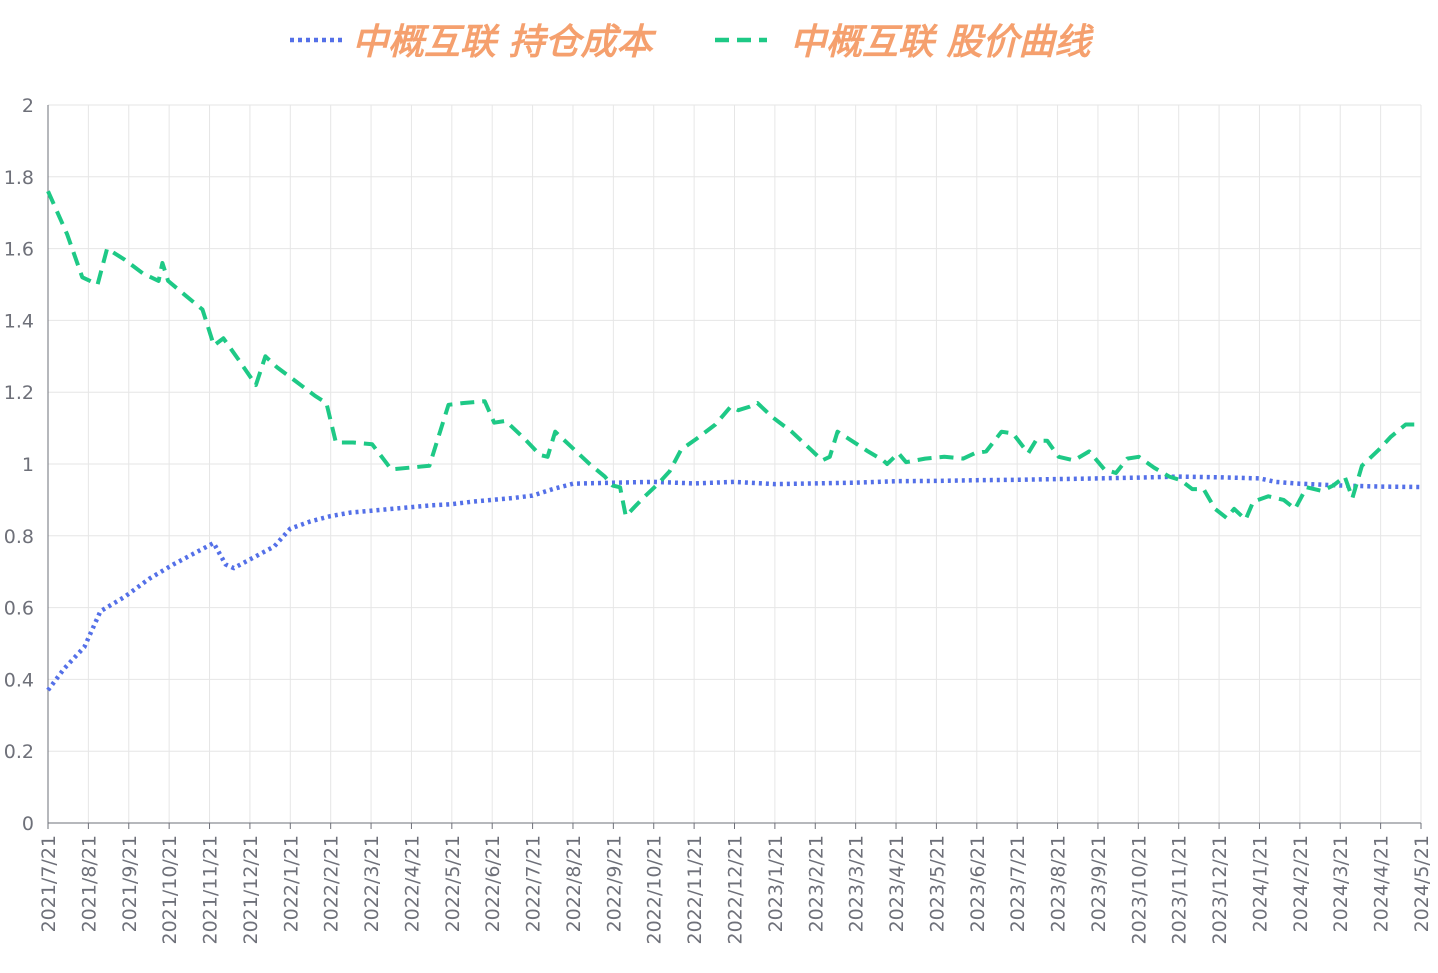 This screenshot has width=1438, height=973. What do you see at coordinates (1422, 883) in the screenshot?
I see `x-tick-label: 2024/5/21` at bounding box center [1422, 883].